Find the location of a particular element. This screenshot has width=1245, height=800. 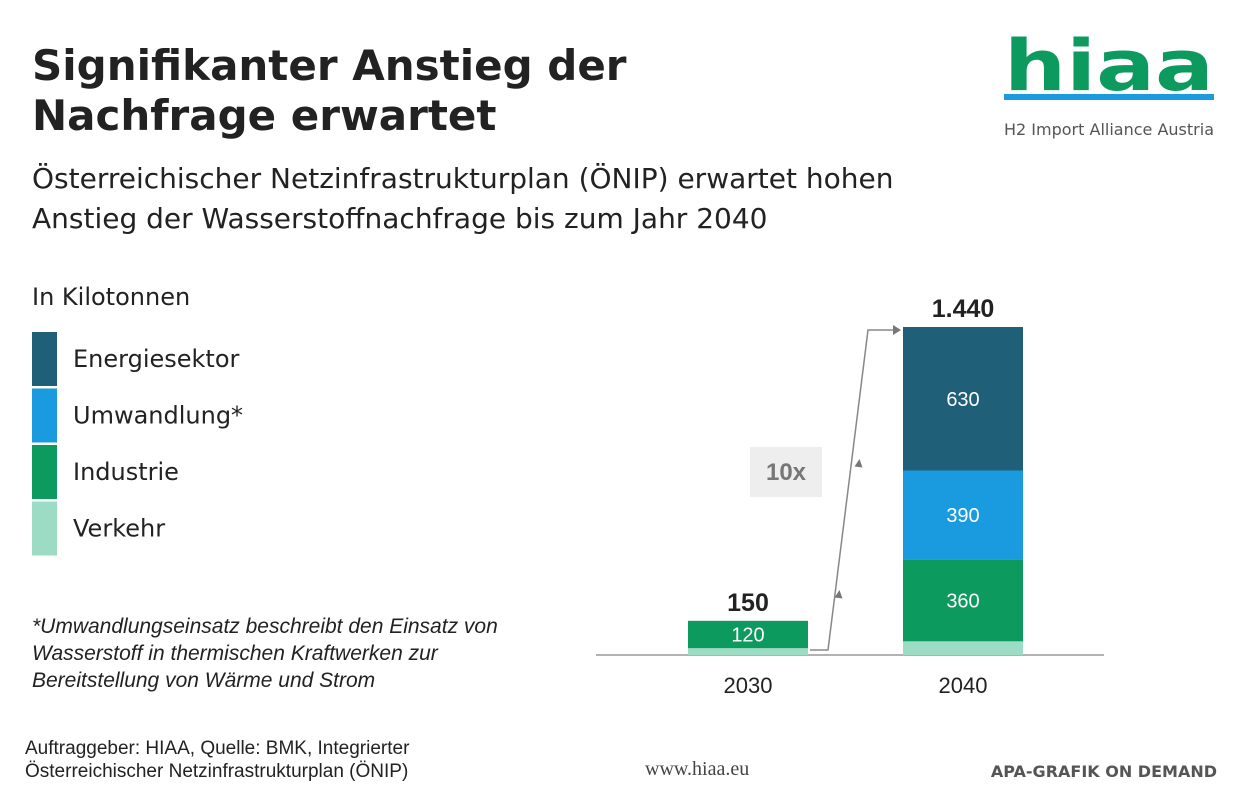

website: www.hiaa.eu is located at coordinates (697, 769).